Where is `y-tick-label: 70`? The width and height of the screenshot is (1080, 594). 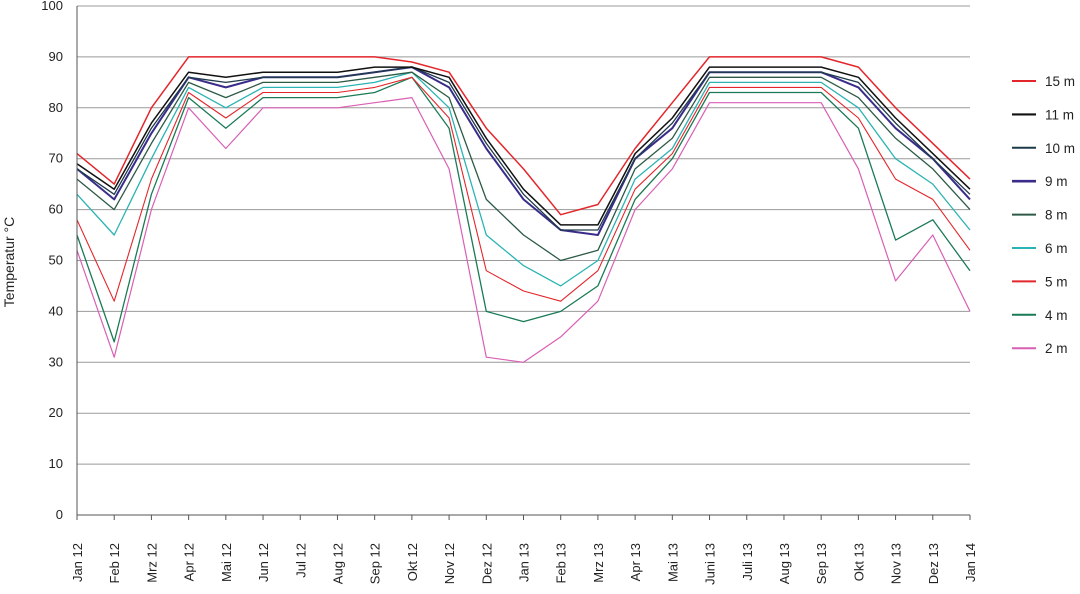
y-tick-label: 70 is located at coordinates (56, 158).